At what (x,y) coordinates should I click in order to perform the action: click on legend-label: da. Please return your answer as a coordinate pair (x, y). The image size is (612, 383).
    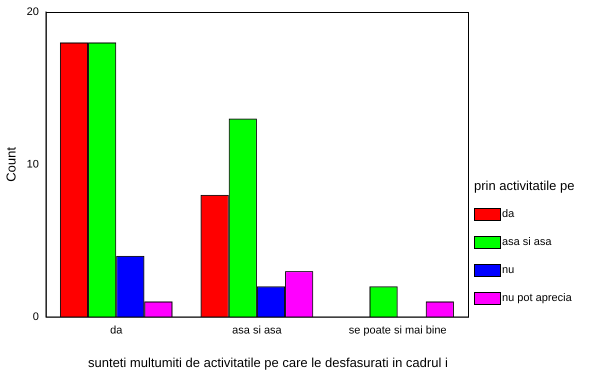
    Looking at the image, I should click on (508, 214).